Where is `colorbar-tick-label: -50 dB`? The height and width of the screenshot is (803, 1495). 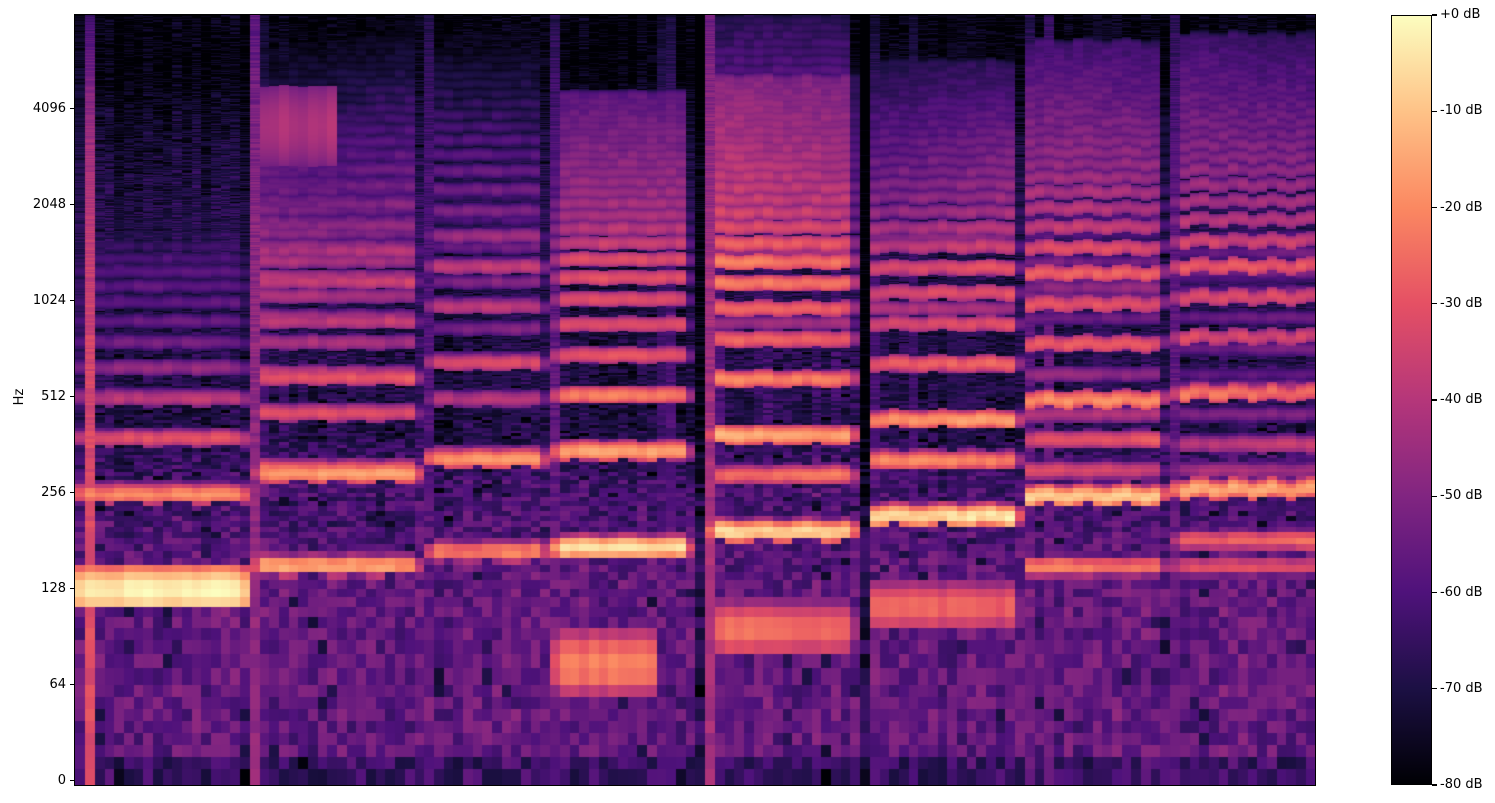 colorbar-tick-label: -50 dB is located at coordinates (1461, 496).